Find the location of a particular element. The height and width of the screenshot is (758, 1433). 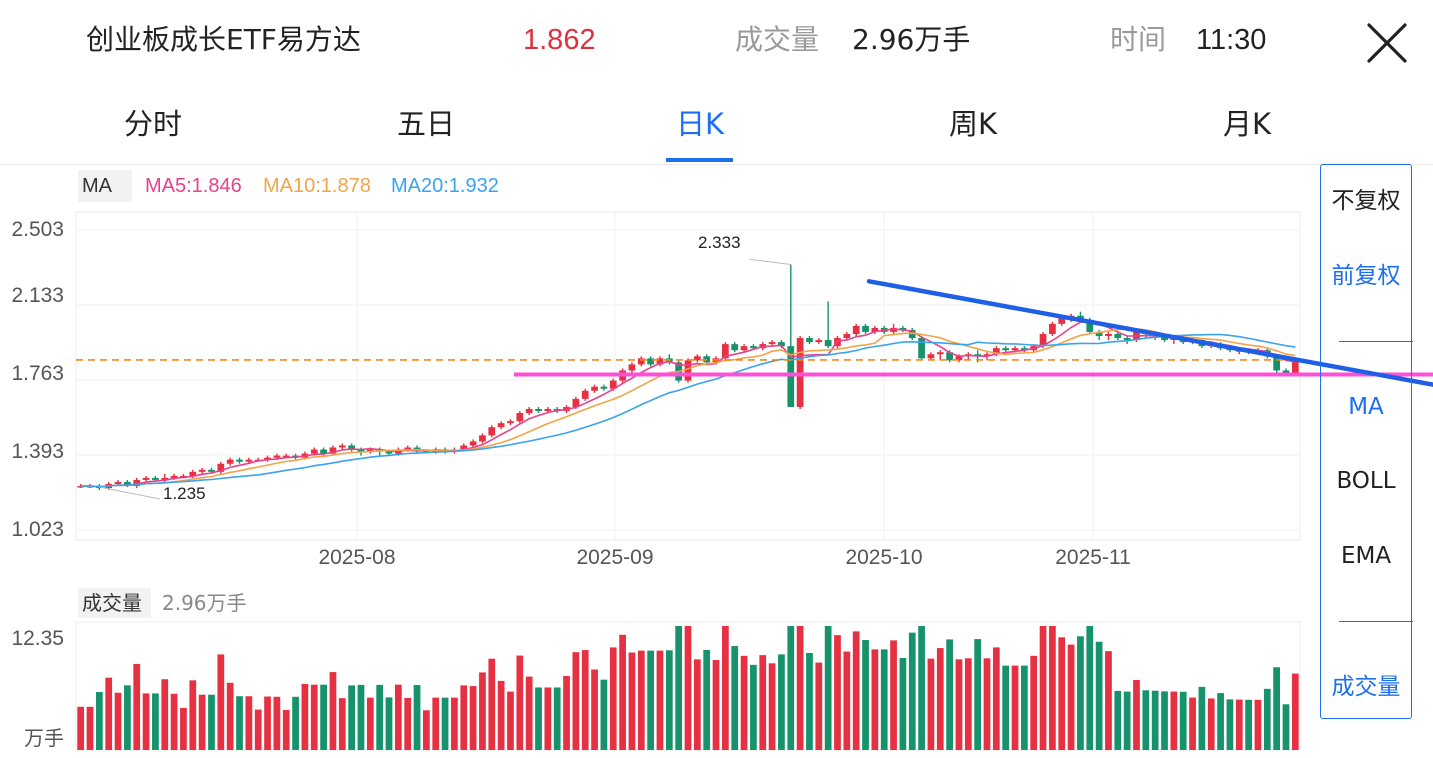

period-tabs: 分时 五日 日K 周K 月K is located at coordinates (716, 125).